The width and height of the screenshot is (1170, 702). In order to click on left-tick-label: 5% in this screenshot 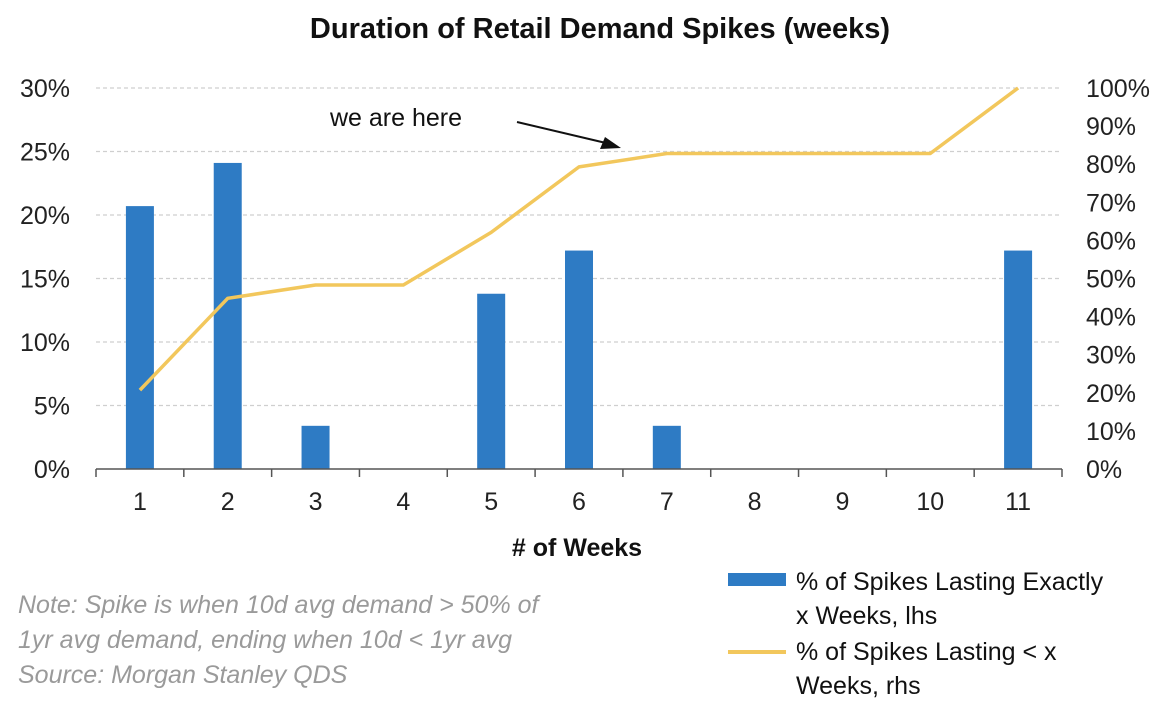, I will do `click(52, 407)`.